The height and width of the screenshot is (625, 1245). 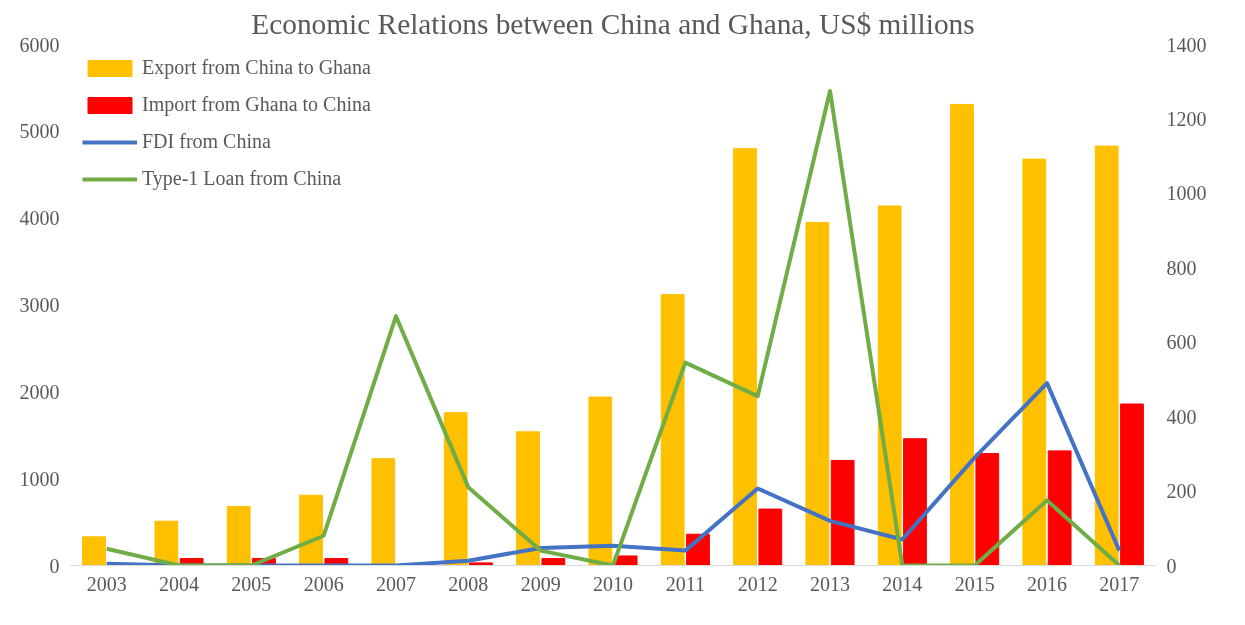 What do you see at coordinates (251, 583) in the screenshot?
I see `x-tick-label: 2005` at bounding box center [251, 583].